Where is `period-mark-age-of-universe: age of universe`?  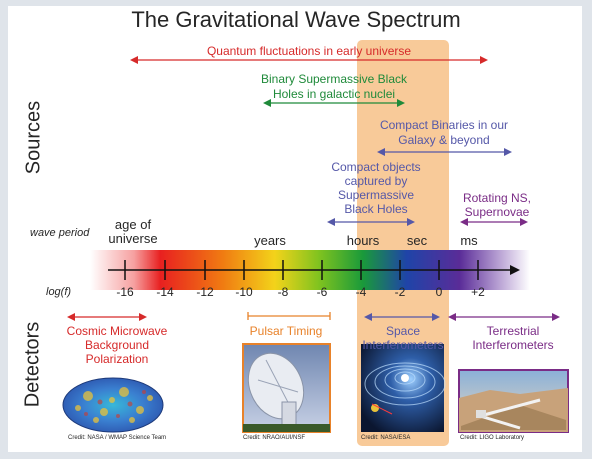
period-mark-age-of-universe: age of universe is located at coordinates (133, 231).